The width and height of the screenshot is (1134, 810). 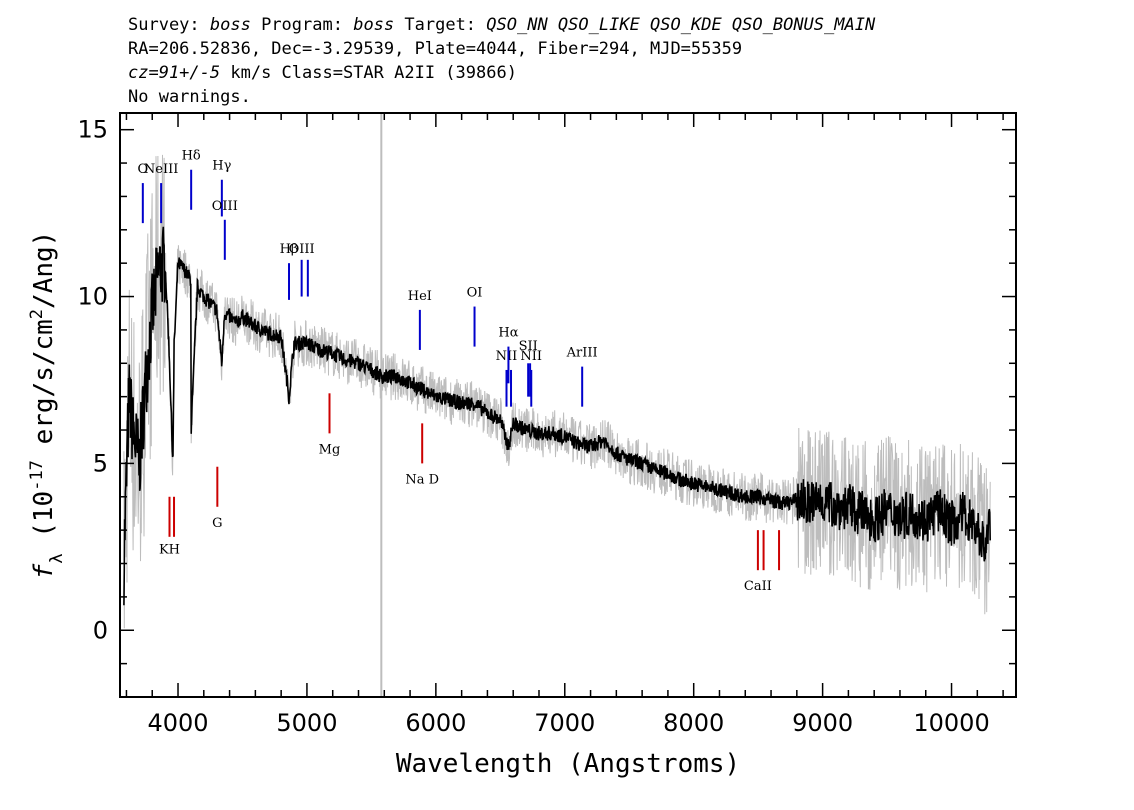 I want to click on absorption-line-label: Mg, so click(x=330, y=449).